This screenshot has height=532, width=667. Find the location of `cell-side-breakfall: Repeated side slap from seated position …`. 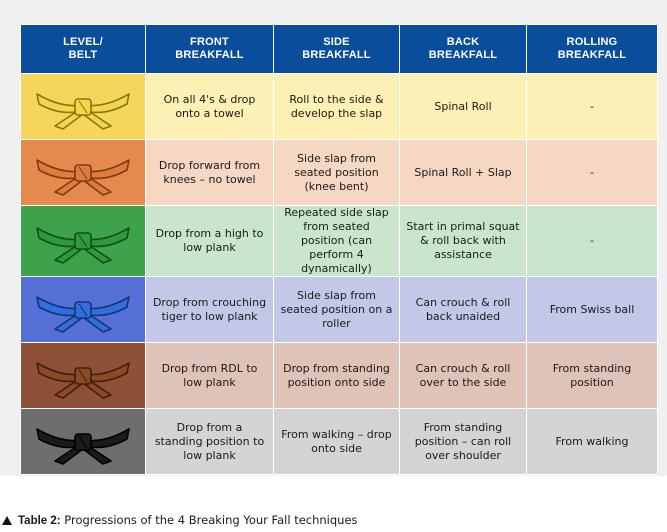

cell-side-breakfall: Repeated side slap from seated position … is located at coordinates (336, 241).